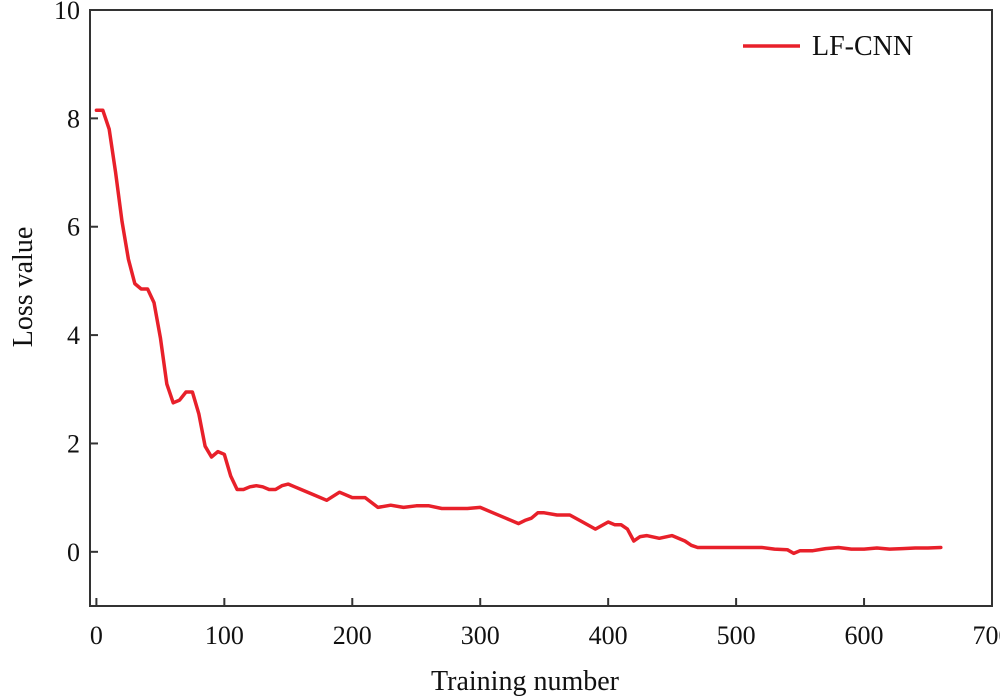 This screenshot has height=700, width=1000. Describe the element at coordinates (73, 118) in the screenshot. I see `y-tick-label: 8` at that location.